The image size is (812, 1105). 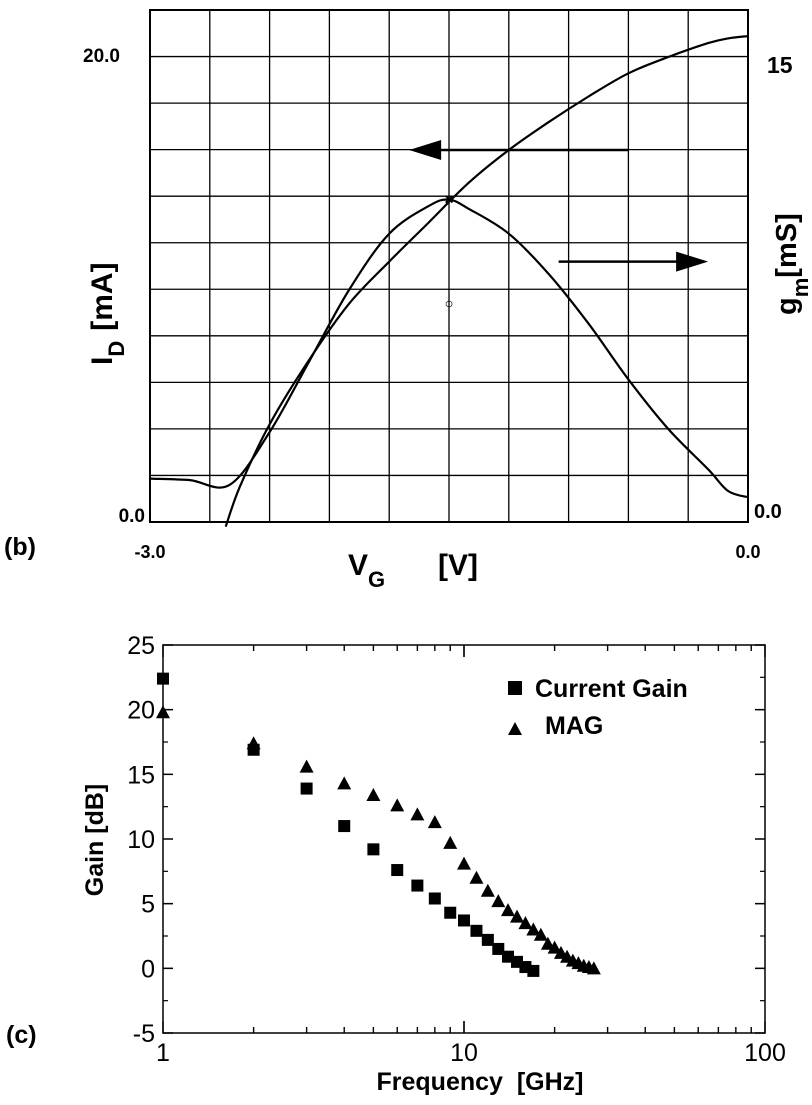 I want to click on y-tick-label: 15, so click(x=141, y=775).